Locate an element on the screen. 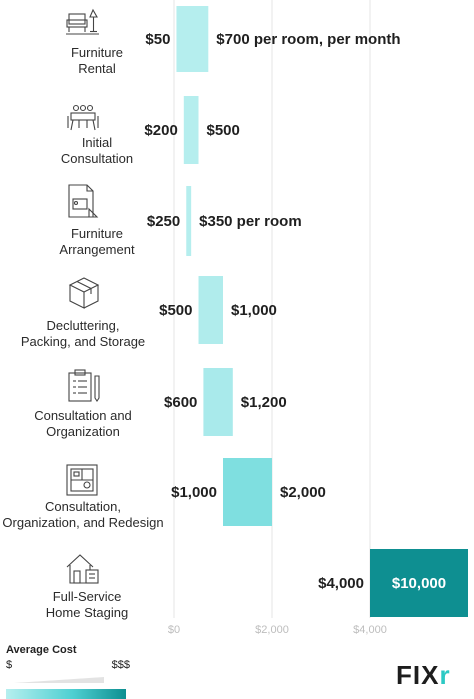 Image resolution: width=474 pixels, height=699 pixels. label-furniture-rental-2: Rental is located at coordinates (97, 68).